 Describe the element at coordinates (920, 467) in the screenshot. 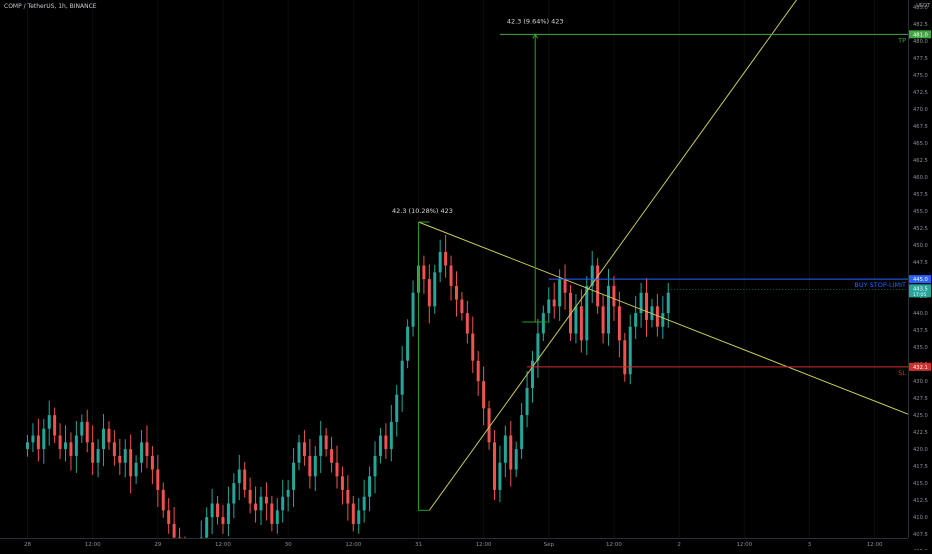

I see `price-tick-label: 417.5` at that location.